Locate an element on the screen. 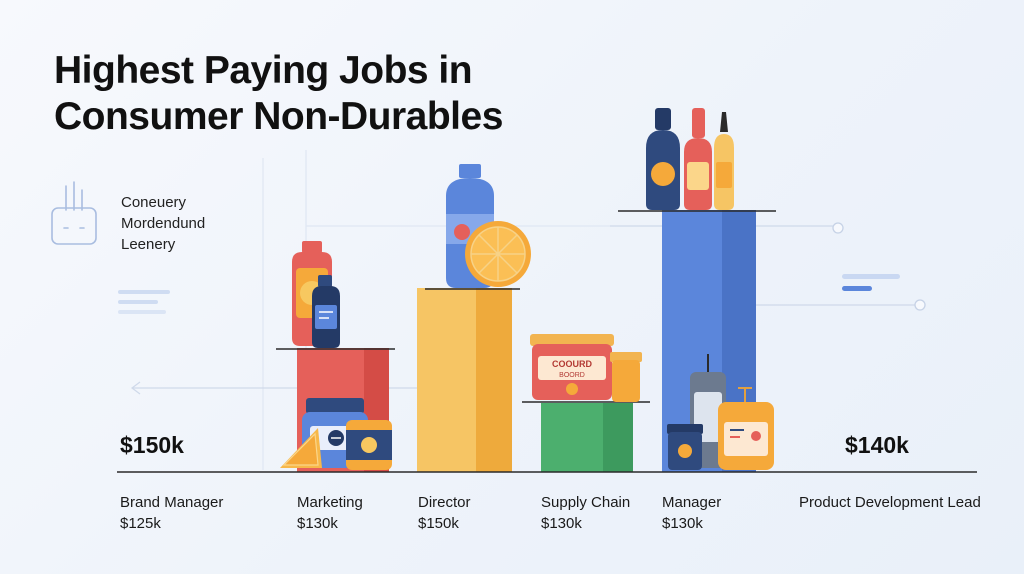 The width and height of the screenshot is (1024, 574). category-name: Brand Manager is located at coordinates (172, 502).